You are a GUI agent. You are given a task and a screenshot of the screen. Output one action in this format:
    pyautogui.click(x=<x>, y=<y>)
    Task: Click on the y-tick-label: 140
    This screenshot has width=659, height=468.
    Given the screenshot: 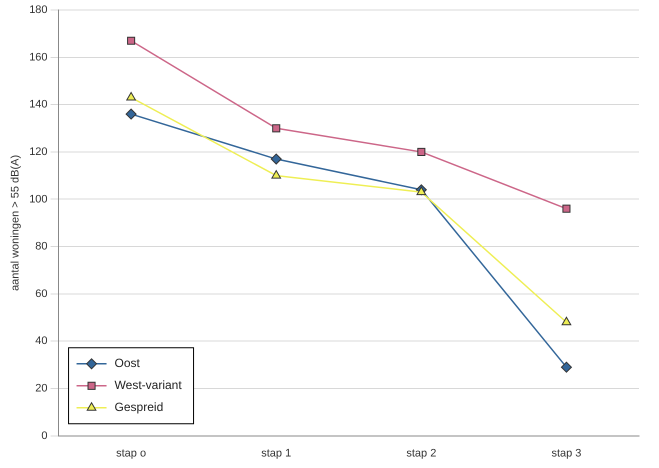 What is the action you would take?
    pyautogui.click(x=38, y=104)
    